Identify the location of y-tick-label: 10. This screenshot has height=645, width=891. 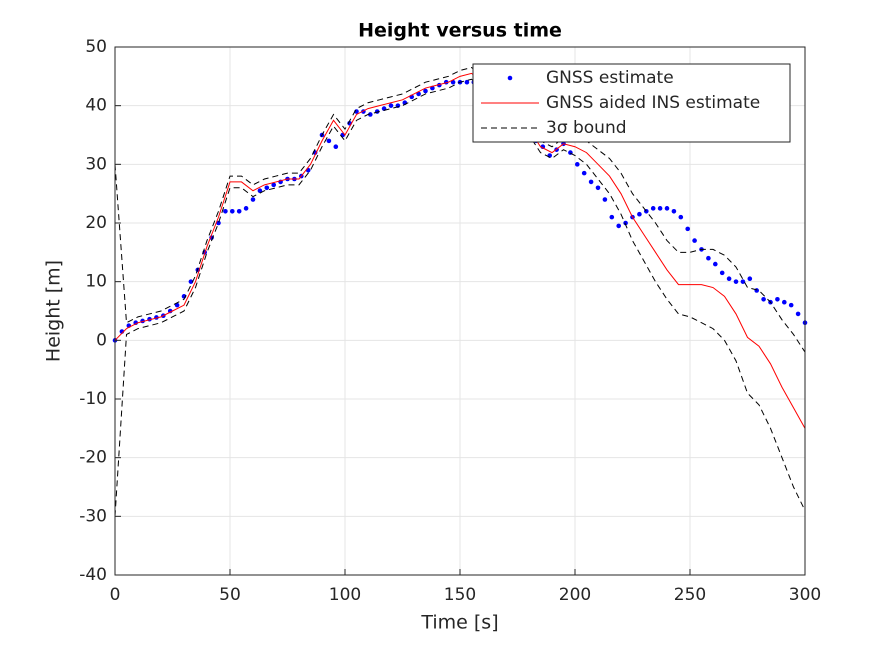
(96, 282).